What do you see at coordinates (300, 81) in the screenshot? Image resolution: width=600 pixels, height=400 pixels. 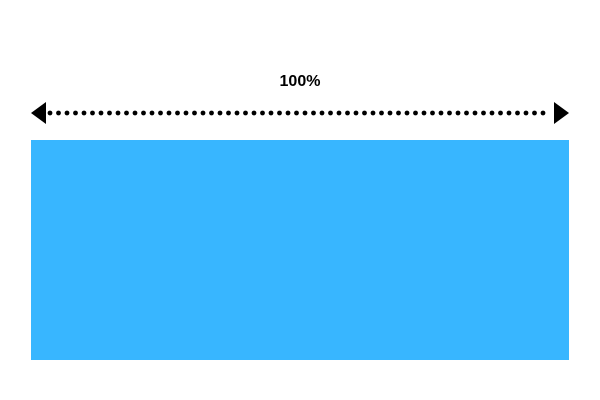 I see `width-label: 100%` at bounding box center [300, 81].